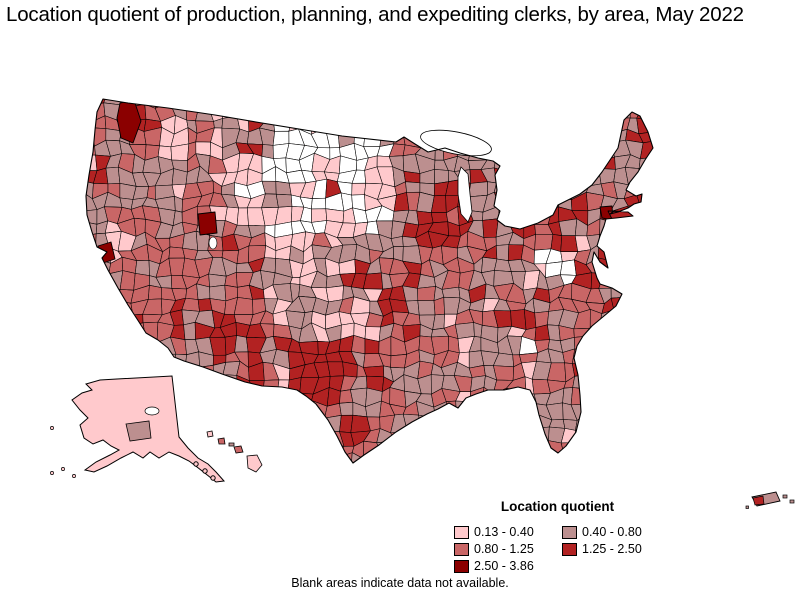 This screenshot has height=600, width=800. What do you see at coordinates (504, 532) in the screenshot?
I see `legend-item-label: 0.13 - 0.40` at bounding box center [504, 532].